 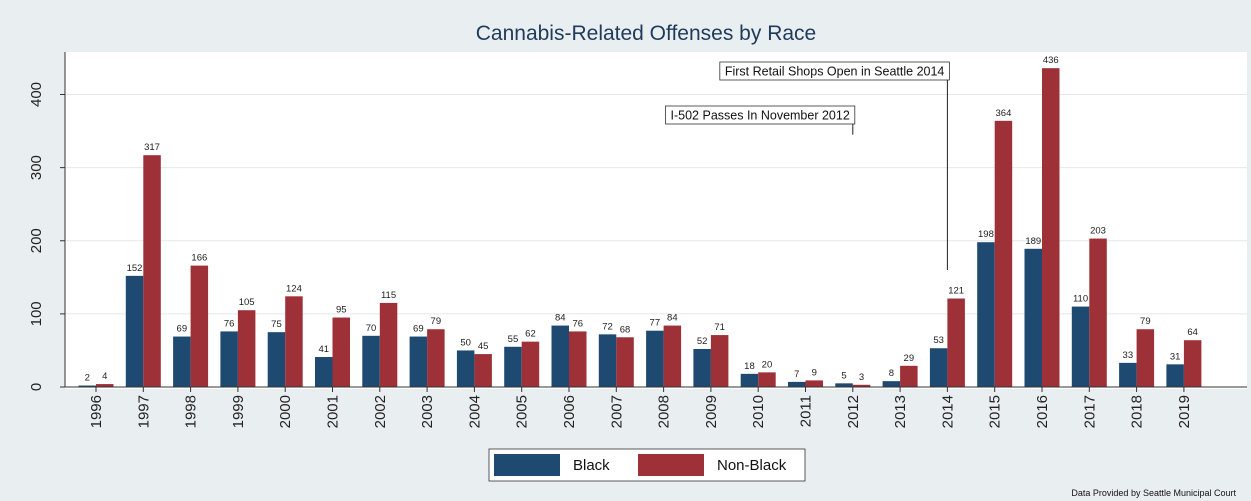 I want to click on data-label: 29, so click(x=909, y=358).